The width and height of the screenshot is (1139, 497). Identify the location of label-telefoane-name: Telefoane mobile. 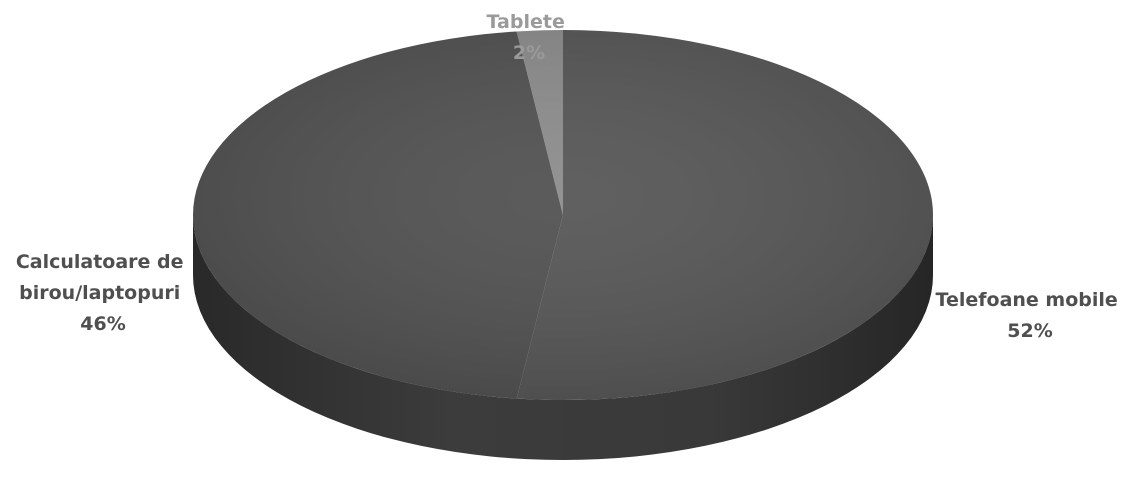
(1027, 300).